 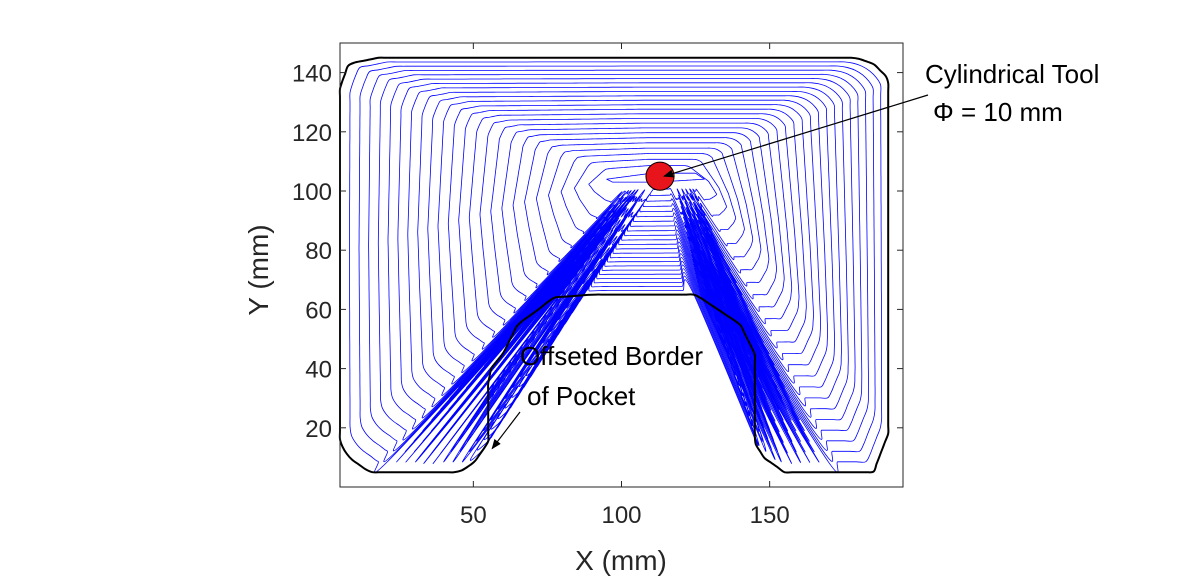 What do you see at coordinates (473, 515) in the screenshot?
I see `x-tick-label: 50` at bounding box center [473, 515].